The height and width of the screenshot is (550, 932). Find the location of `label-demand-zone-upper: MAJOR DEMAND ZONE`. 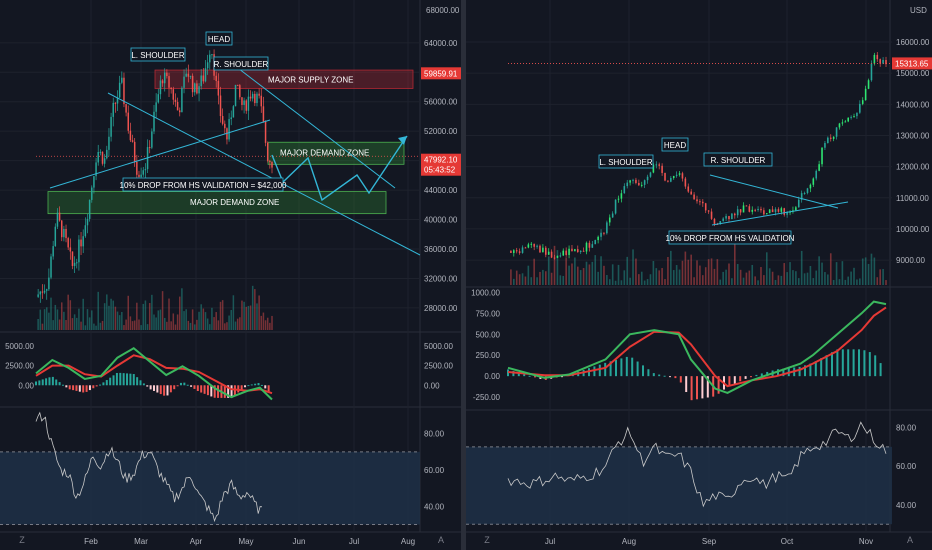

label-demand-zone-upper: MAJOR DEMAND ZONE is located at coordinates (324, 152).